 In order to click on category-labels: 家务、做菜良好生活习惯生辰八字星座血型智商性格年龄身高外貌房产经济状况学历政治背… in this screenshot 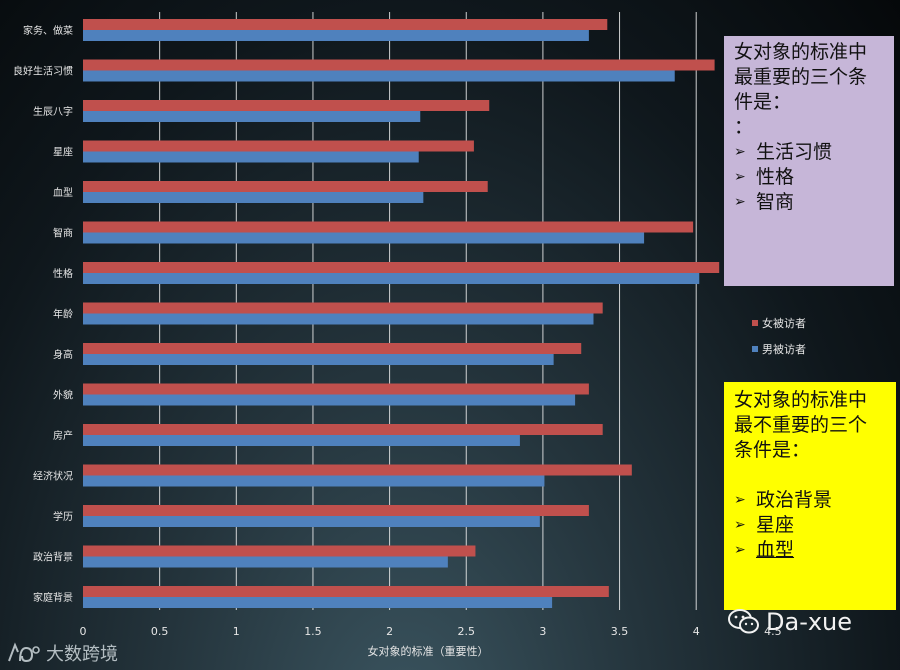, I will do `click(43, 314)`.